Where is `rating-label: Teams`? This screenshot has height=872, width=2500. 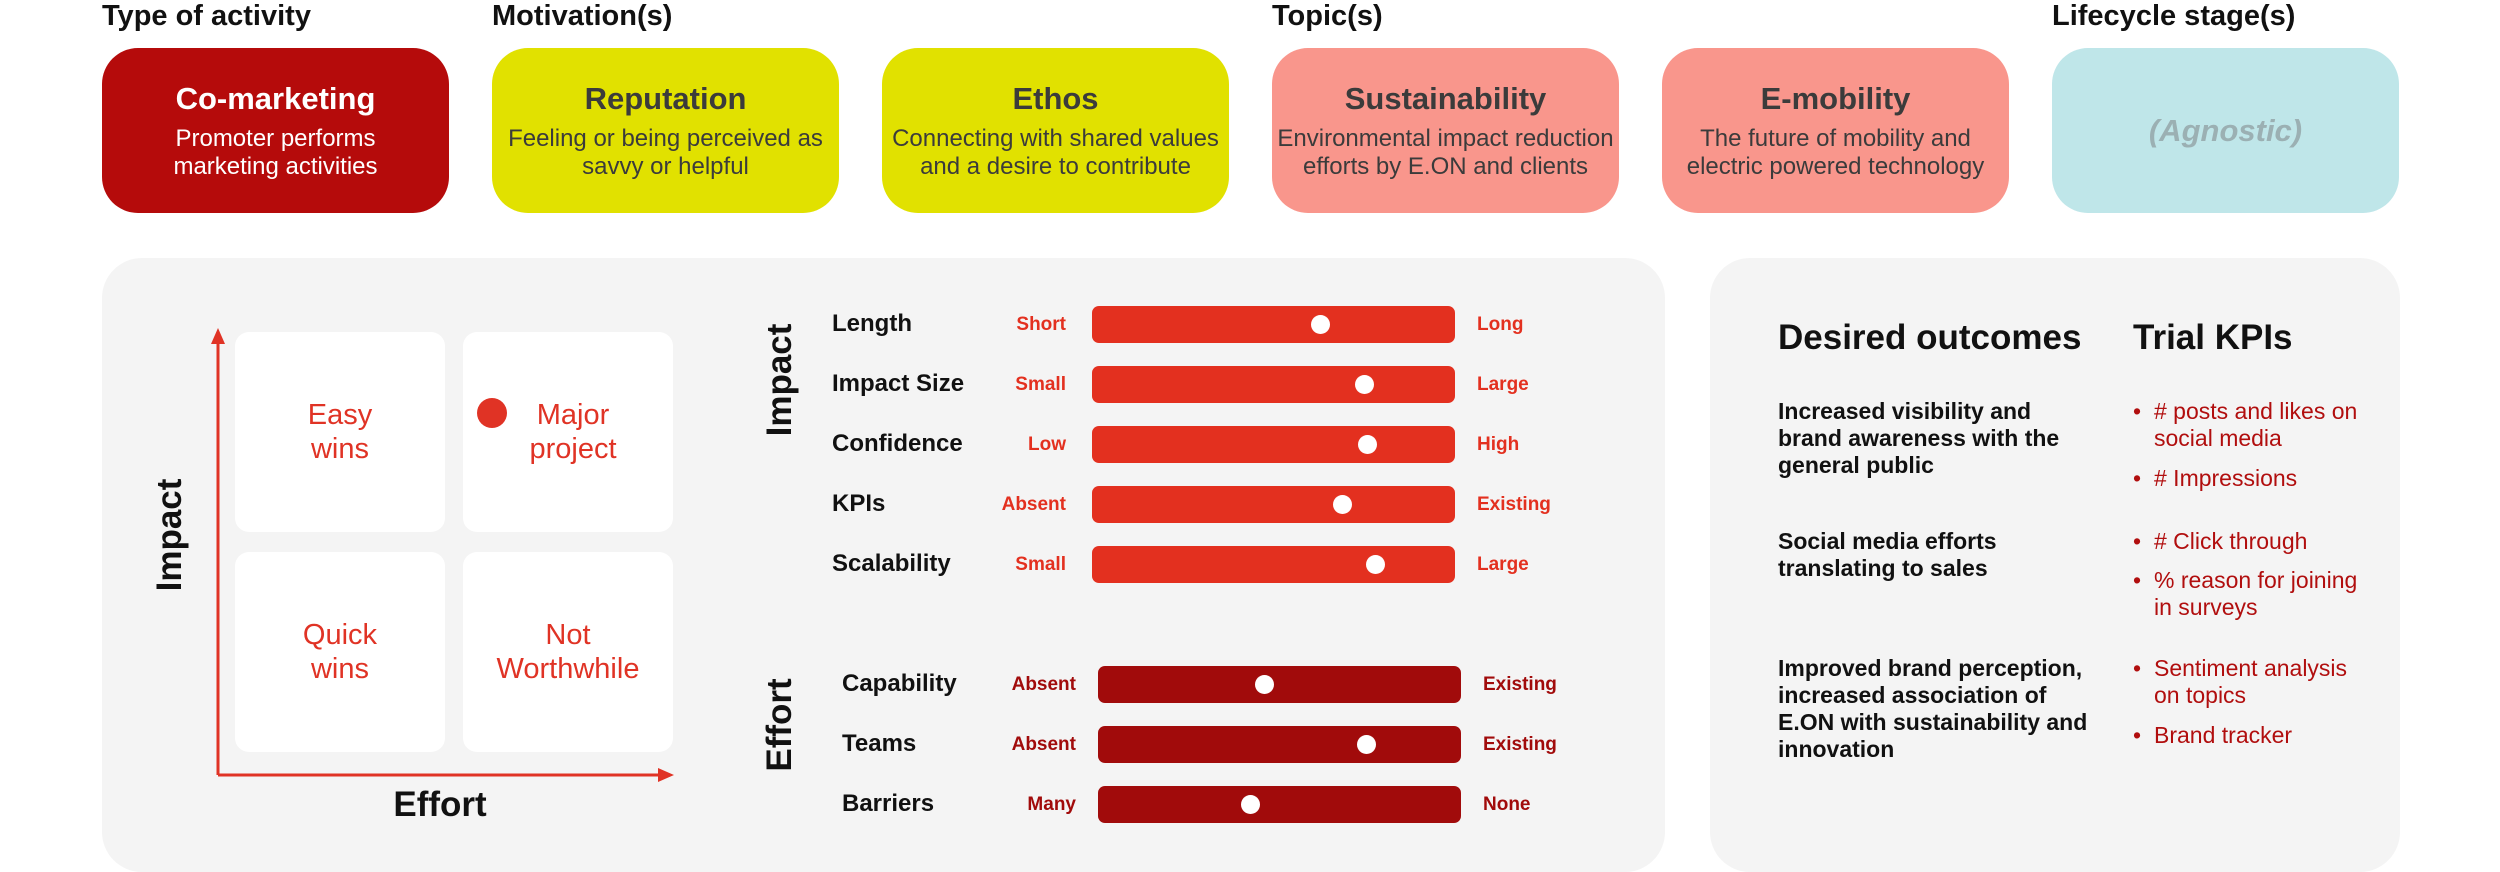
rating-label: Teams is located at coordinates (879, 743).